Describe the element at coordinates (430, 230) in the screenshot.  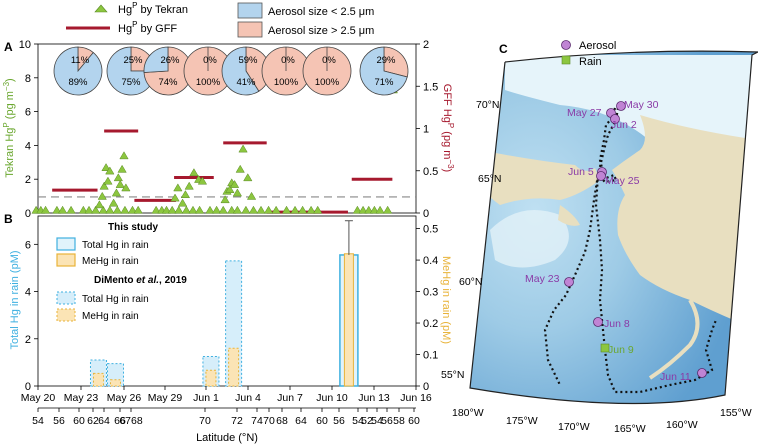
I see `y-tick-label: 0.5` at that location.